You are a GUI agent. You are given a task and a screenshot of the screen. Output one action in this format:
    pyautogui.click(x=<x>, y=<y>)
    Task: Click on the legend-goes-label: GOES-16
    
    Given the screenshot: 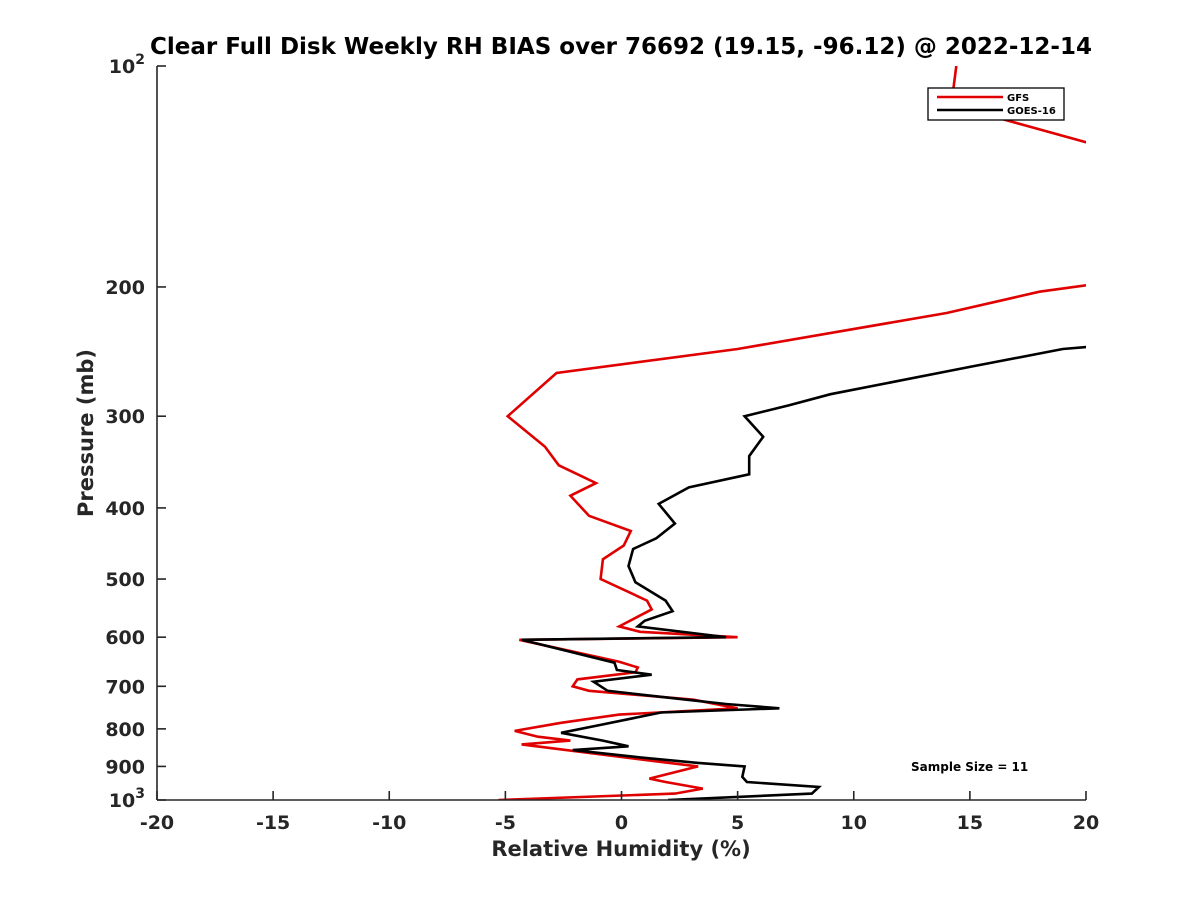 What is the action you would take?
    pyautogui.click(x=1031, y=111)
    